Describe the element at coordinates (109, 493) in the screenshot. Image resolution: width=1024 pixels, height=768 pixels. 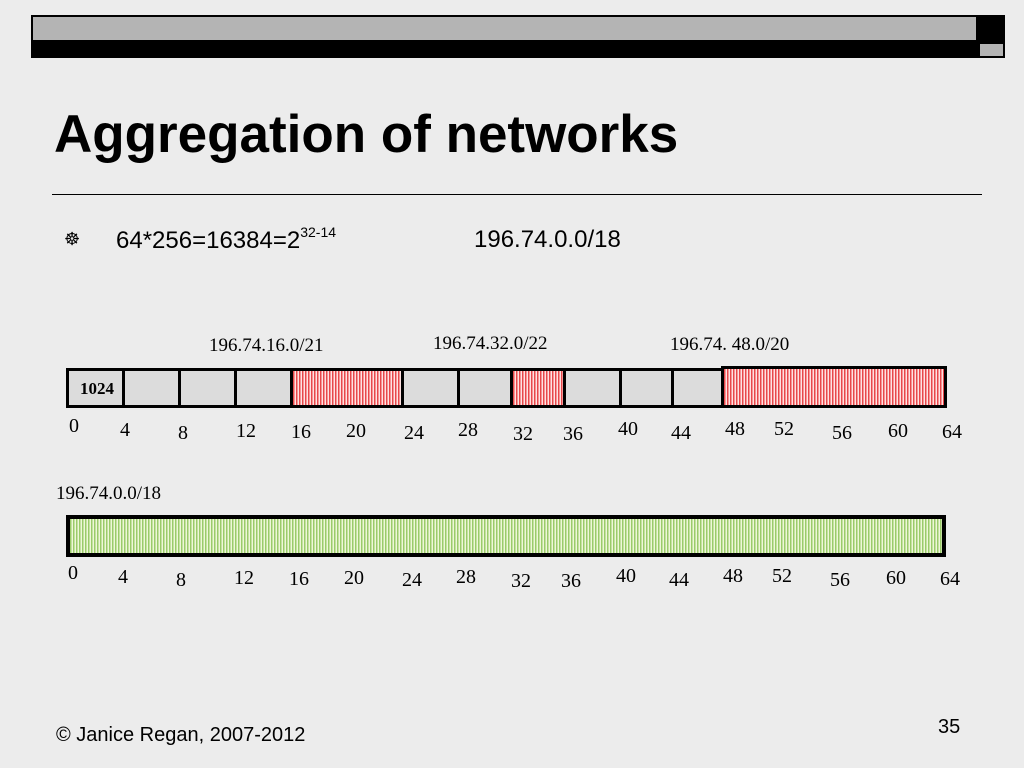
I see `aggregate-label: 196.74.0.0/18` at that location.